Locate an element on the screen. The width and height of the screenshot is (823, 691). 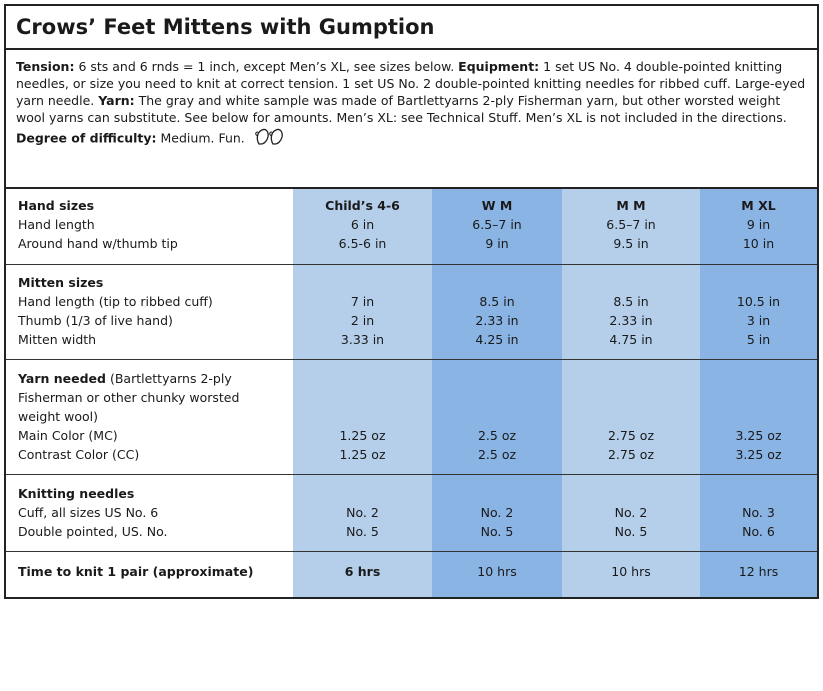
table-cell: 5 in is located at coordinates (758, 339).